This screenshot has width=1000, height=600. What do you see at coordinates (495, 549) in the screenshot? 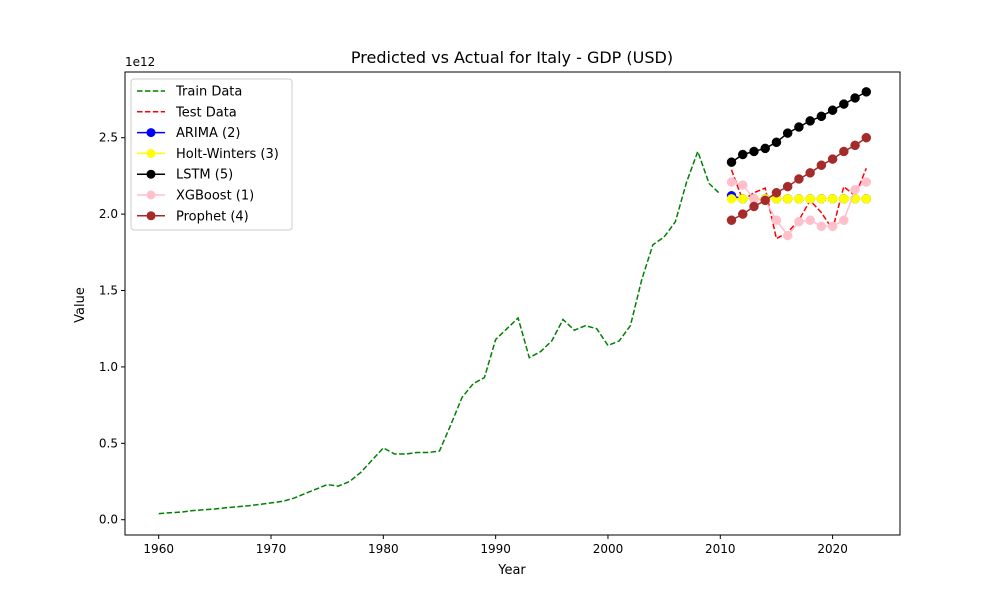
I see `x-tick-label: 1990` at bounding box center [495, 549].